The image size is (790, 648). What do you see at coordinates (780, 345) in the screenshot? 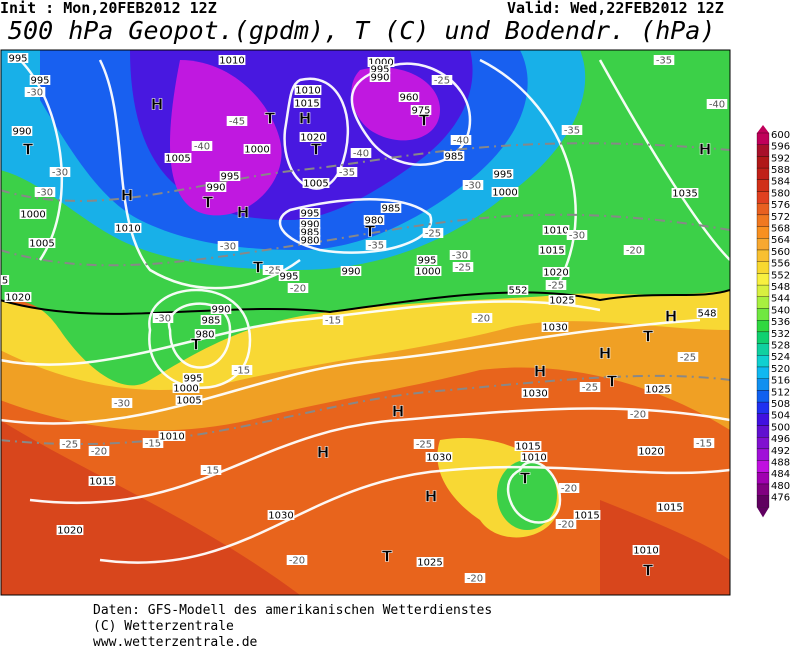
I see `colorbar-label: 528` at bounding box center [780, 345].